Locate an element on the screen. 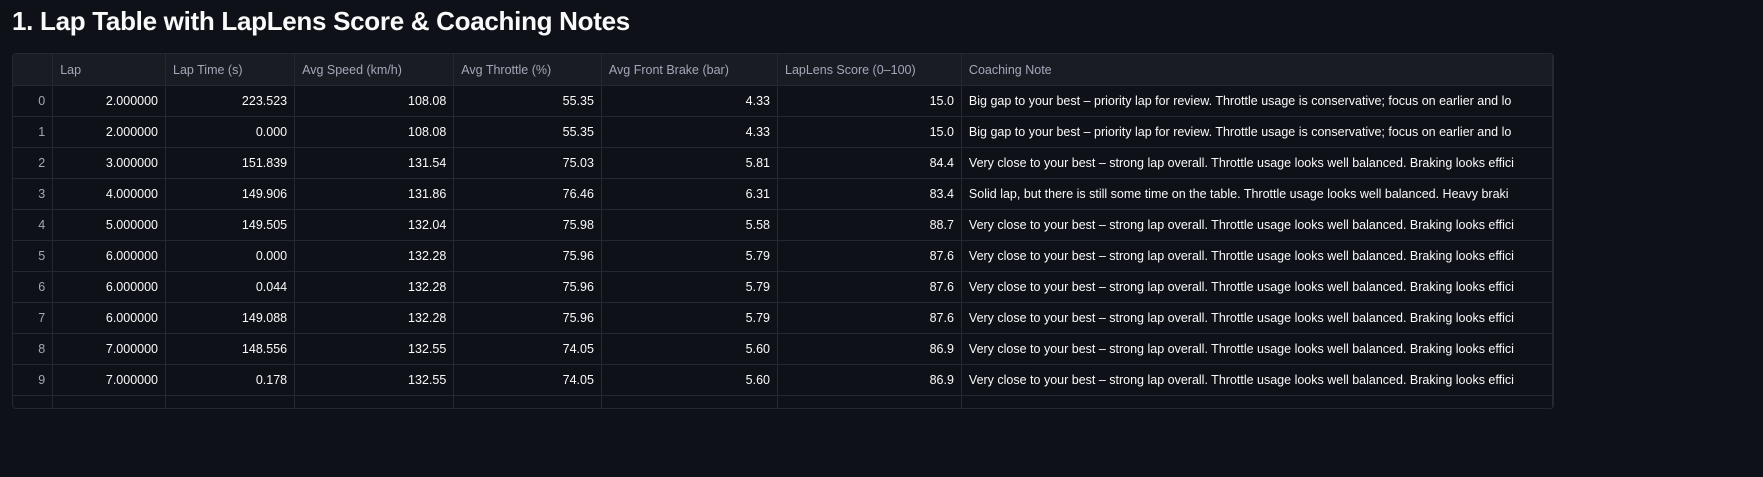 This screenshot has height=477, width=1763. cell: 0.044 is located at coordinates (230, 287).